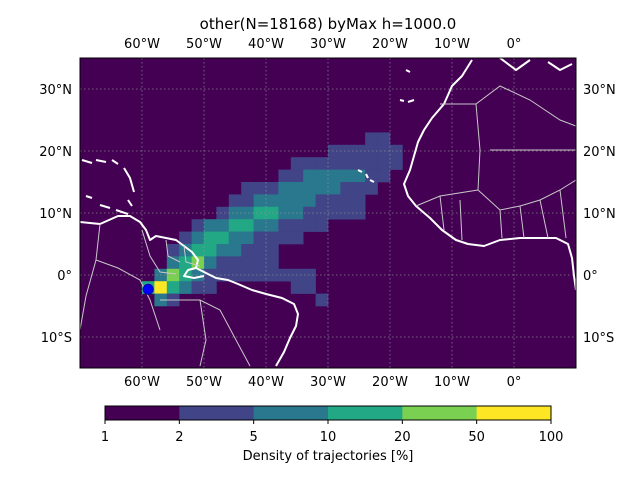 This screenshot has height=480, width=640. What do you see at coordinates (328, 382) in the screenshot?
I see `longitude-label: 30°W` at bounding box center [328, 382].